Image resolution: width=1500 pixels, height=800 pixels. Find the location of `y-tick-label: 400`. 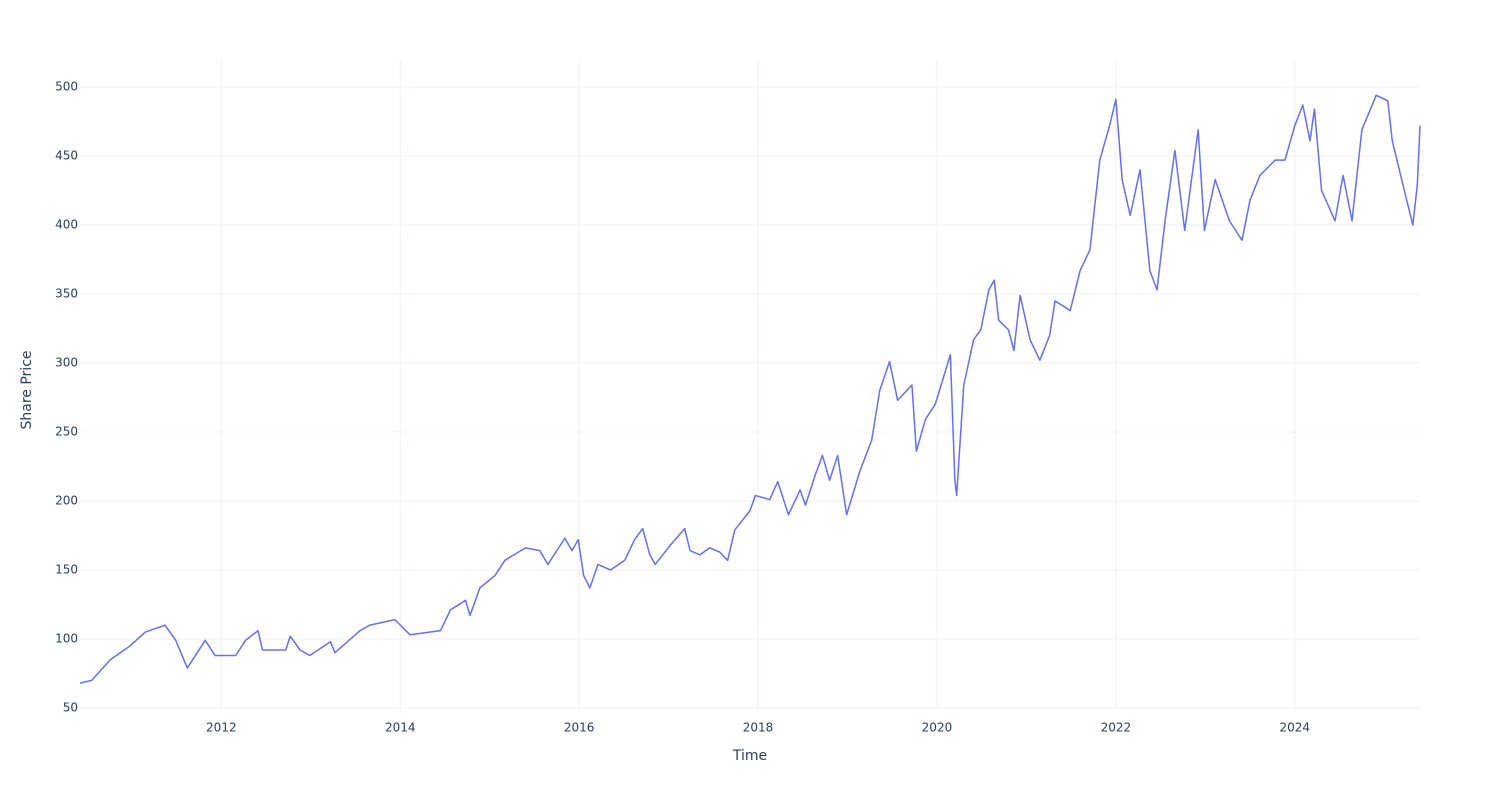

y-tick-label: 400 is located at coordinates (66, 225).